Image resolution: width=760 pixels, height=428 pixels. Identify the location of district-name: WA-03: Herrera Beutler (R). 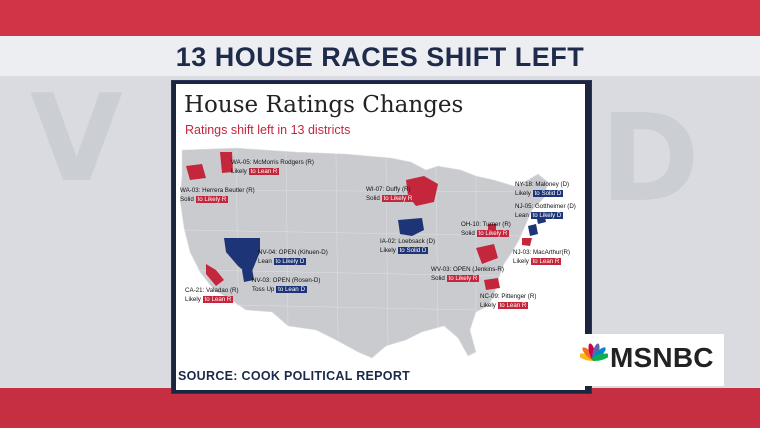
(217, 190).